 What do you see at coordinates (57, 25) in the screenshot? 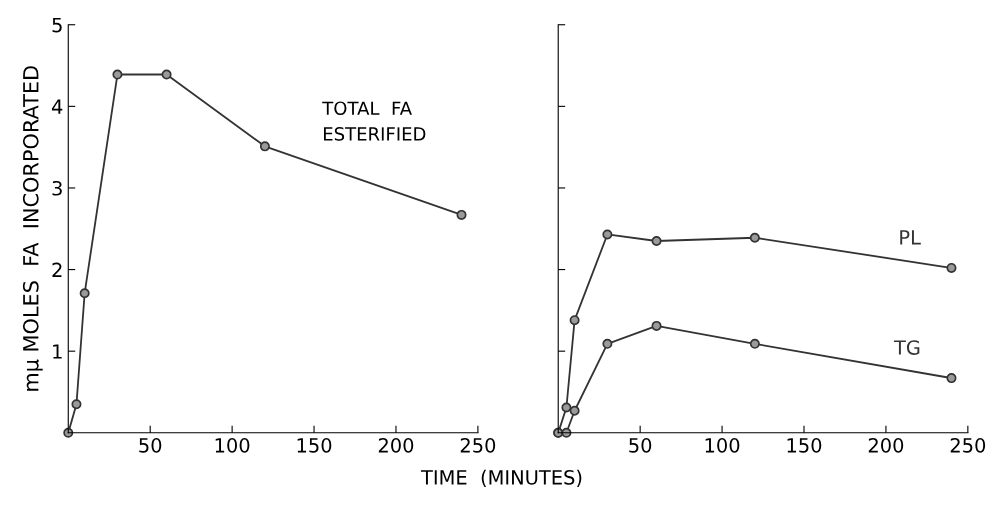
I see `y-tick-label: 5` at bounding box center [57, 25].